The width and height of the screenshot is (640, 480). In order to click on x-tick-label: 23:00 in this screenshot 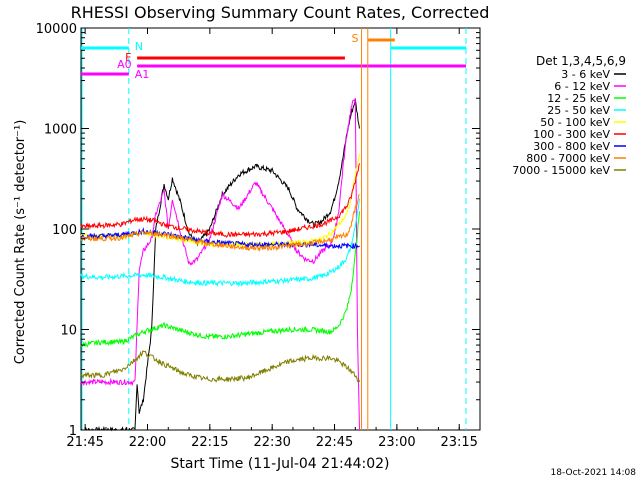, I will do `click(396, 442)`.